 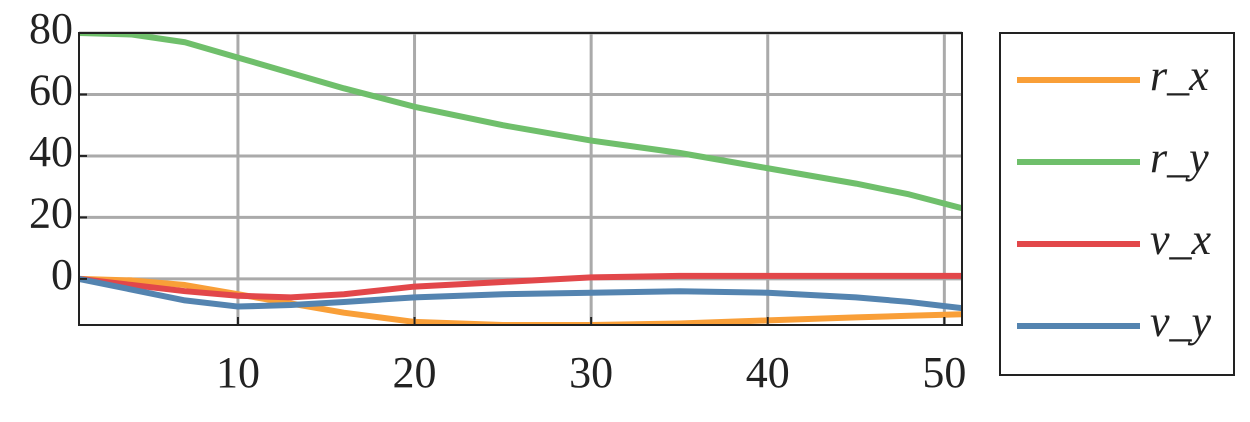 I want to click on x-tick-label: 40, so click(x=768, y=372).